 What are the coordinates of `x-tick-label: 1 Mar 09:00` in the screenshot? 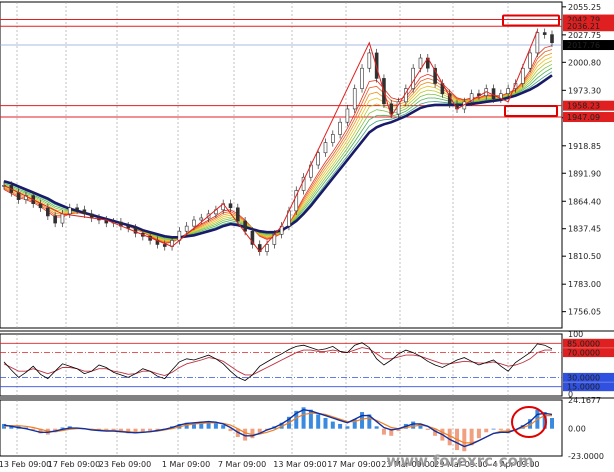 It's located at (186, 464).